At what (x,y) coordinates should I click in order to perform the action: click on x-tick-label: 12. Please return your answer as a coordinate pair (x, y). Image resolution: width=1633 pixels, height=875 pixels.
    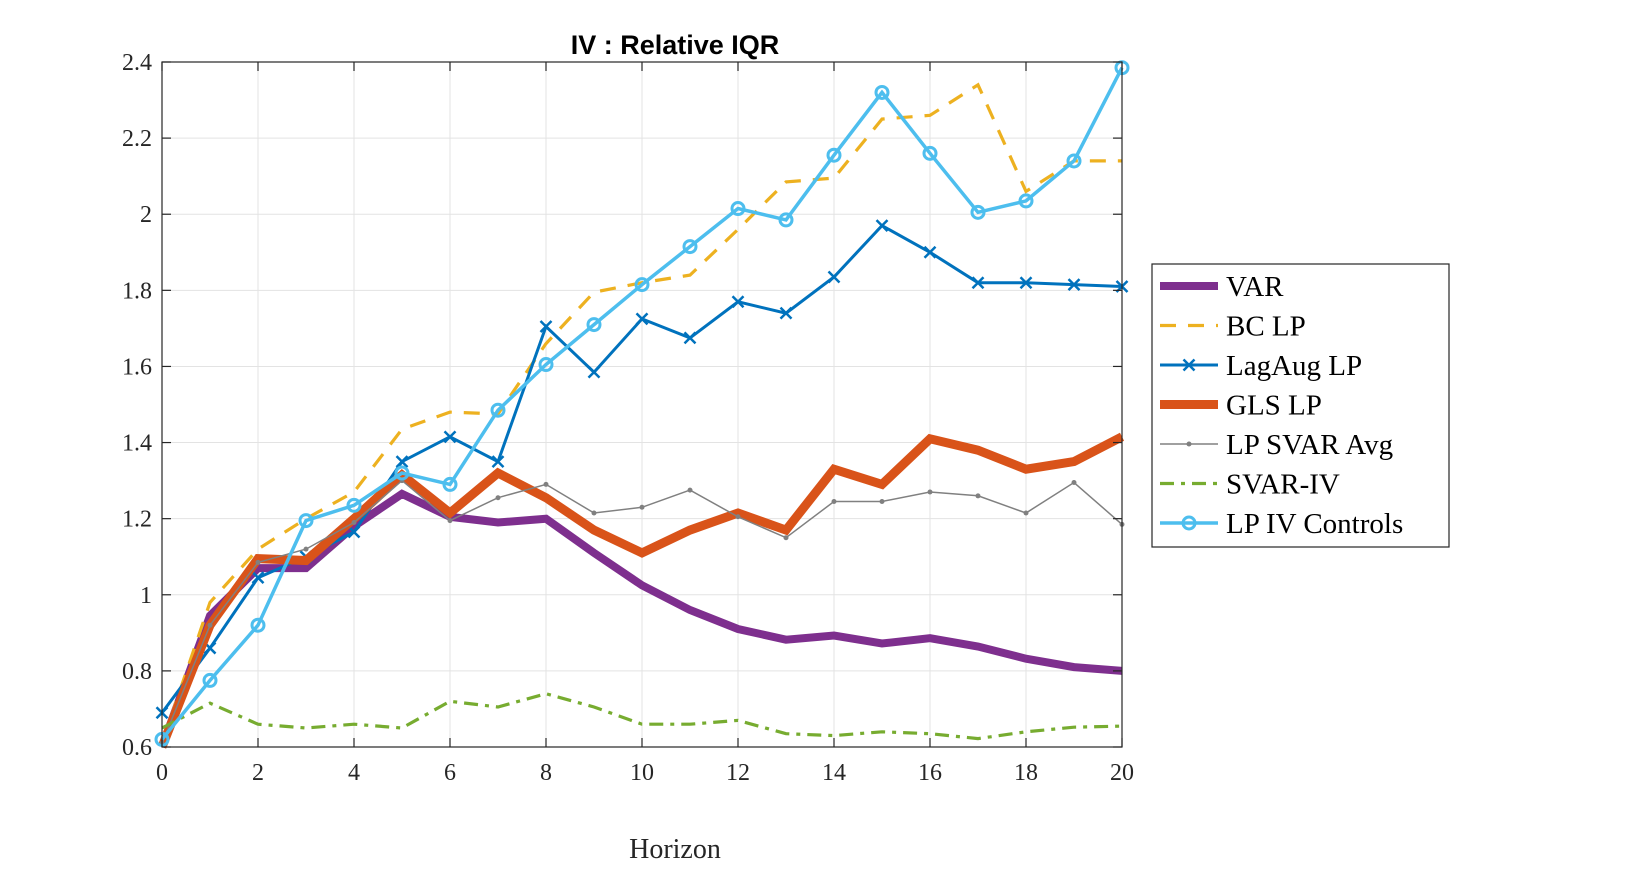
    Looking at the image, I should click on (738, 773).